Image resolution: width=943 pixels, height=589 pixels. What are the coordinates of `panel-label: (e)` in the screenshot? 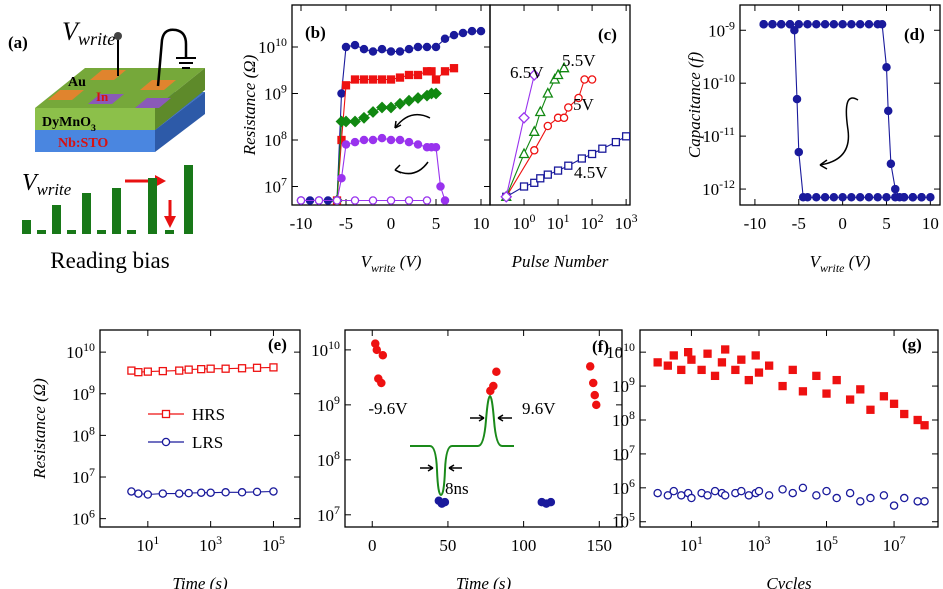 It's located at (277, 344).